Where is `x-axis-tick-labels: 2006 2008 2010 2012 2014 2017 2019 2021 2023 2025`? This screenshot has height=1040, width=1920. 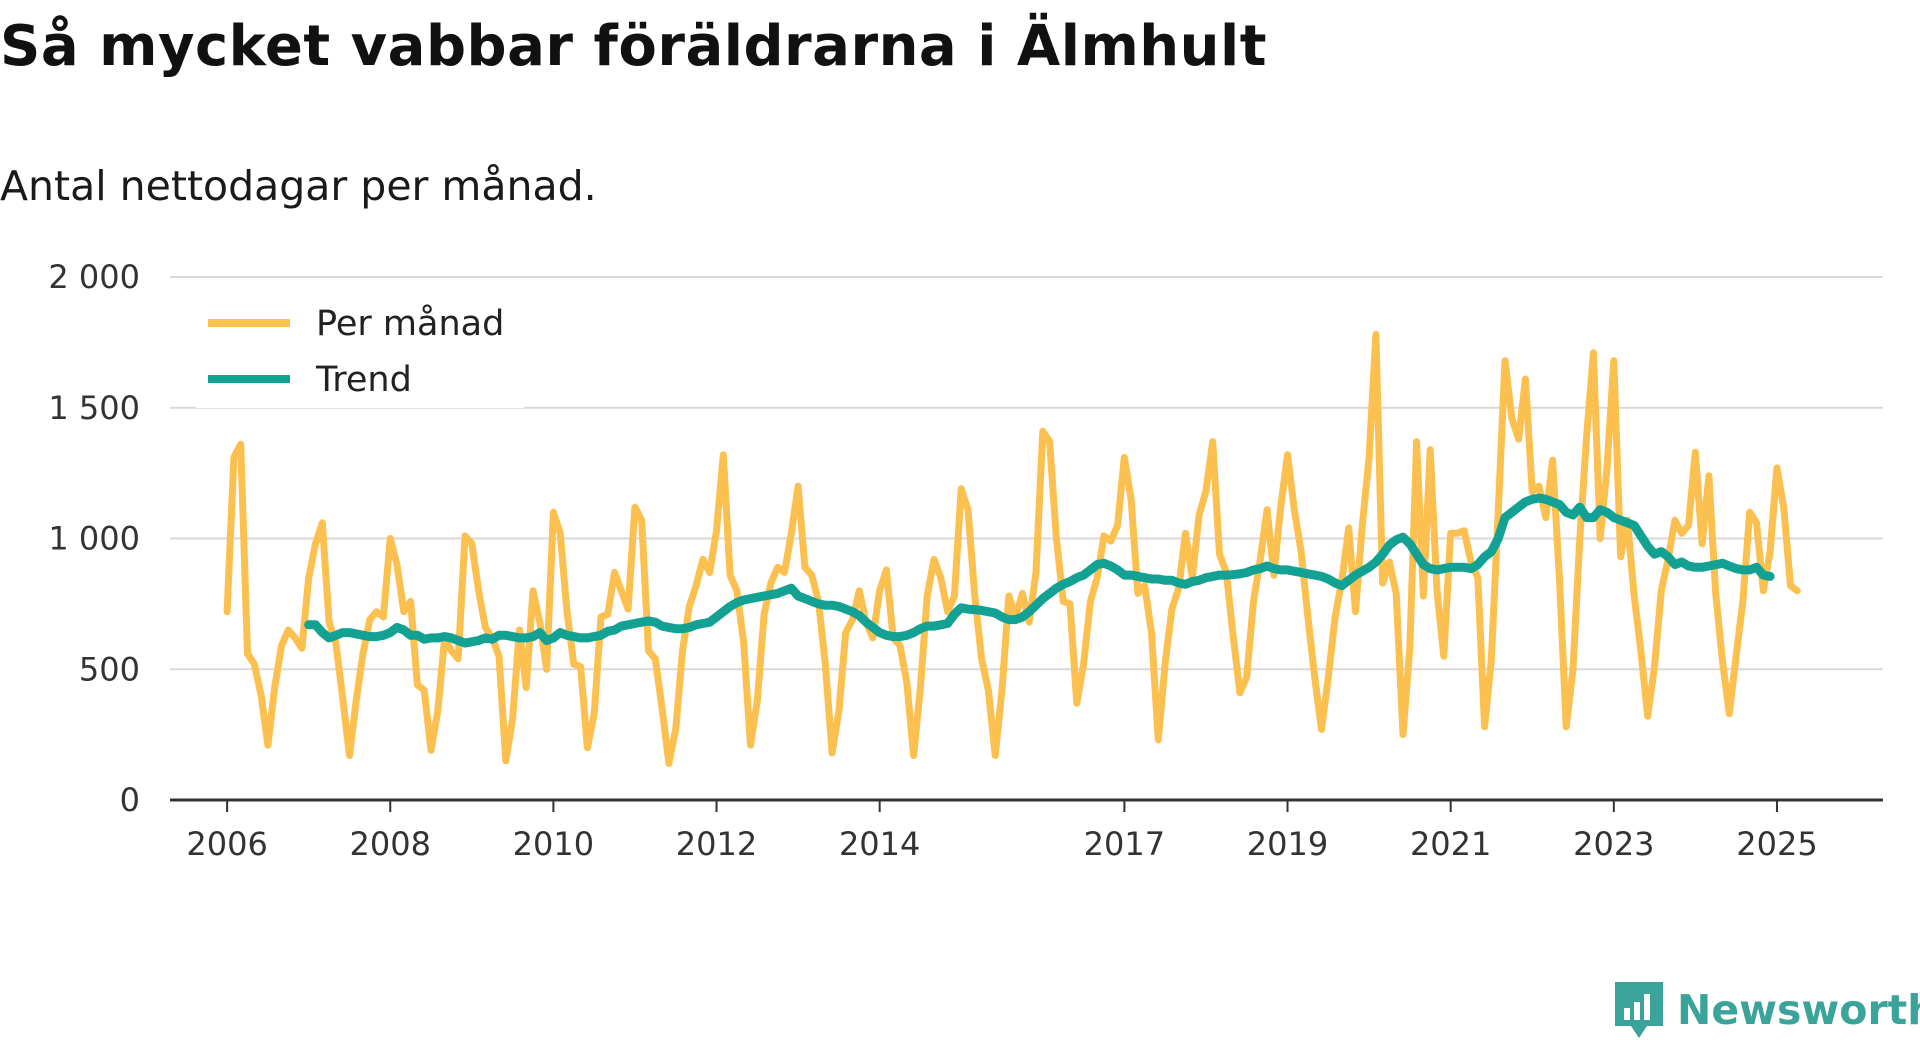 x-axis-tick-labels: 2006 2008 2010 2012 2014 2017 2019 2021 2023 2025 is located at coordinates (1002, 831).